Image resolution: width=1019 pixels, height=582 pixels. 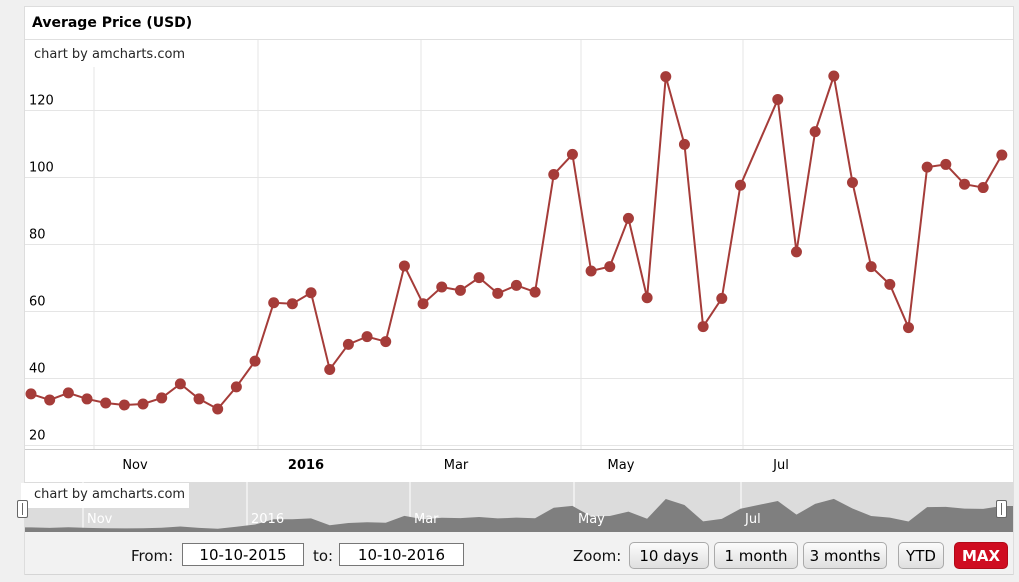 I want to click on x-axis-label-2016: 2016, so click(x=306, y=465).